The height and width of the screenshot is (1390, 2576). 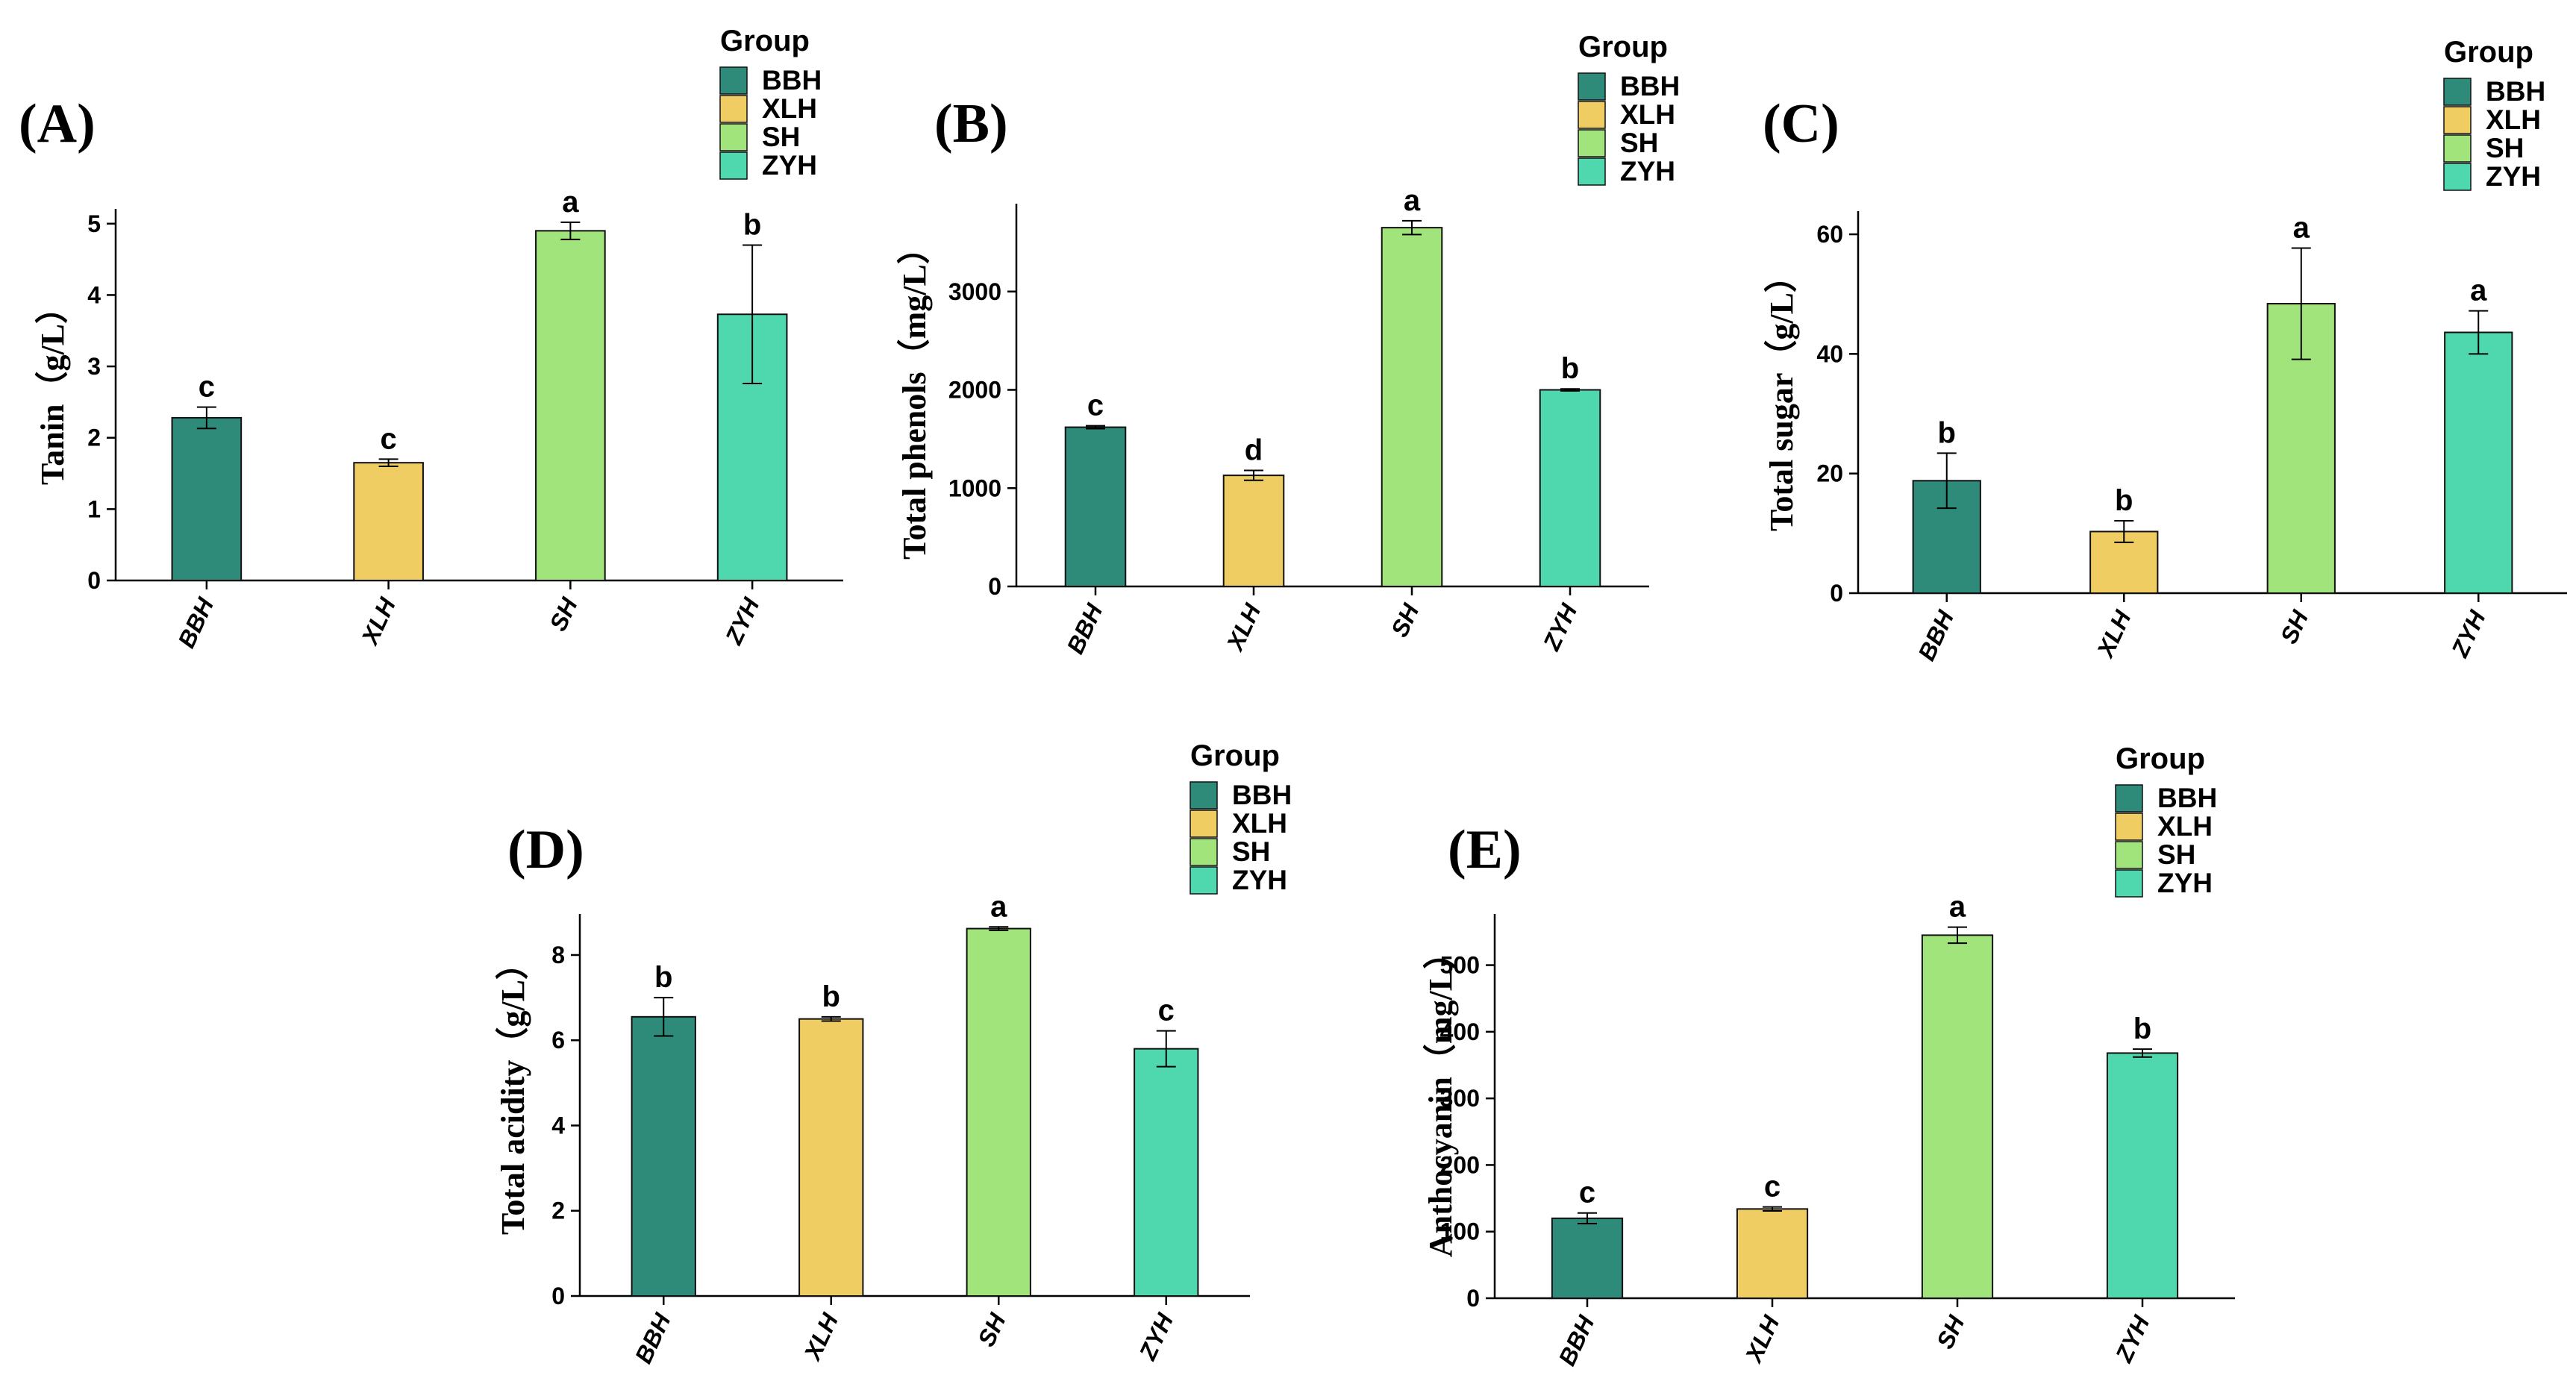 I want to click on legend-label: ZYH, so click(x=1647, y=171).